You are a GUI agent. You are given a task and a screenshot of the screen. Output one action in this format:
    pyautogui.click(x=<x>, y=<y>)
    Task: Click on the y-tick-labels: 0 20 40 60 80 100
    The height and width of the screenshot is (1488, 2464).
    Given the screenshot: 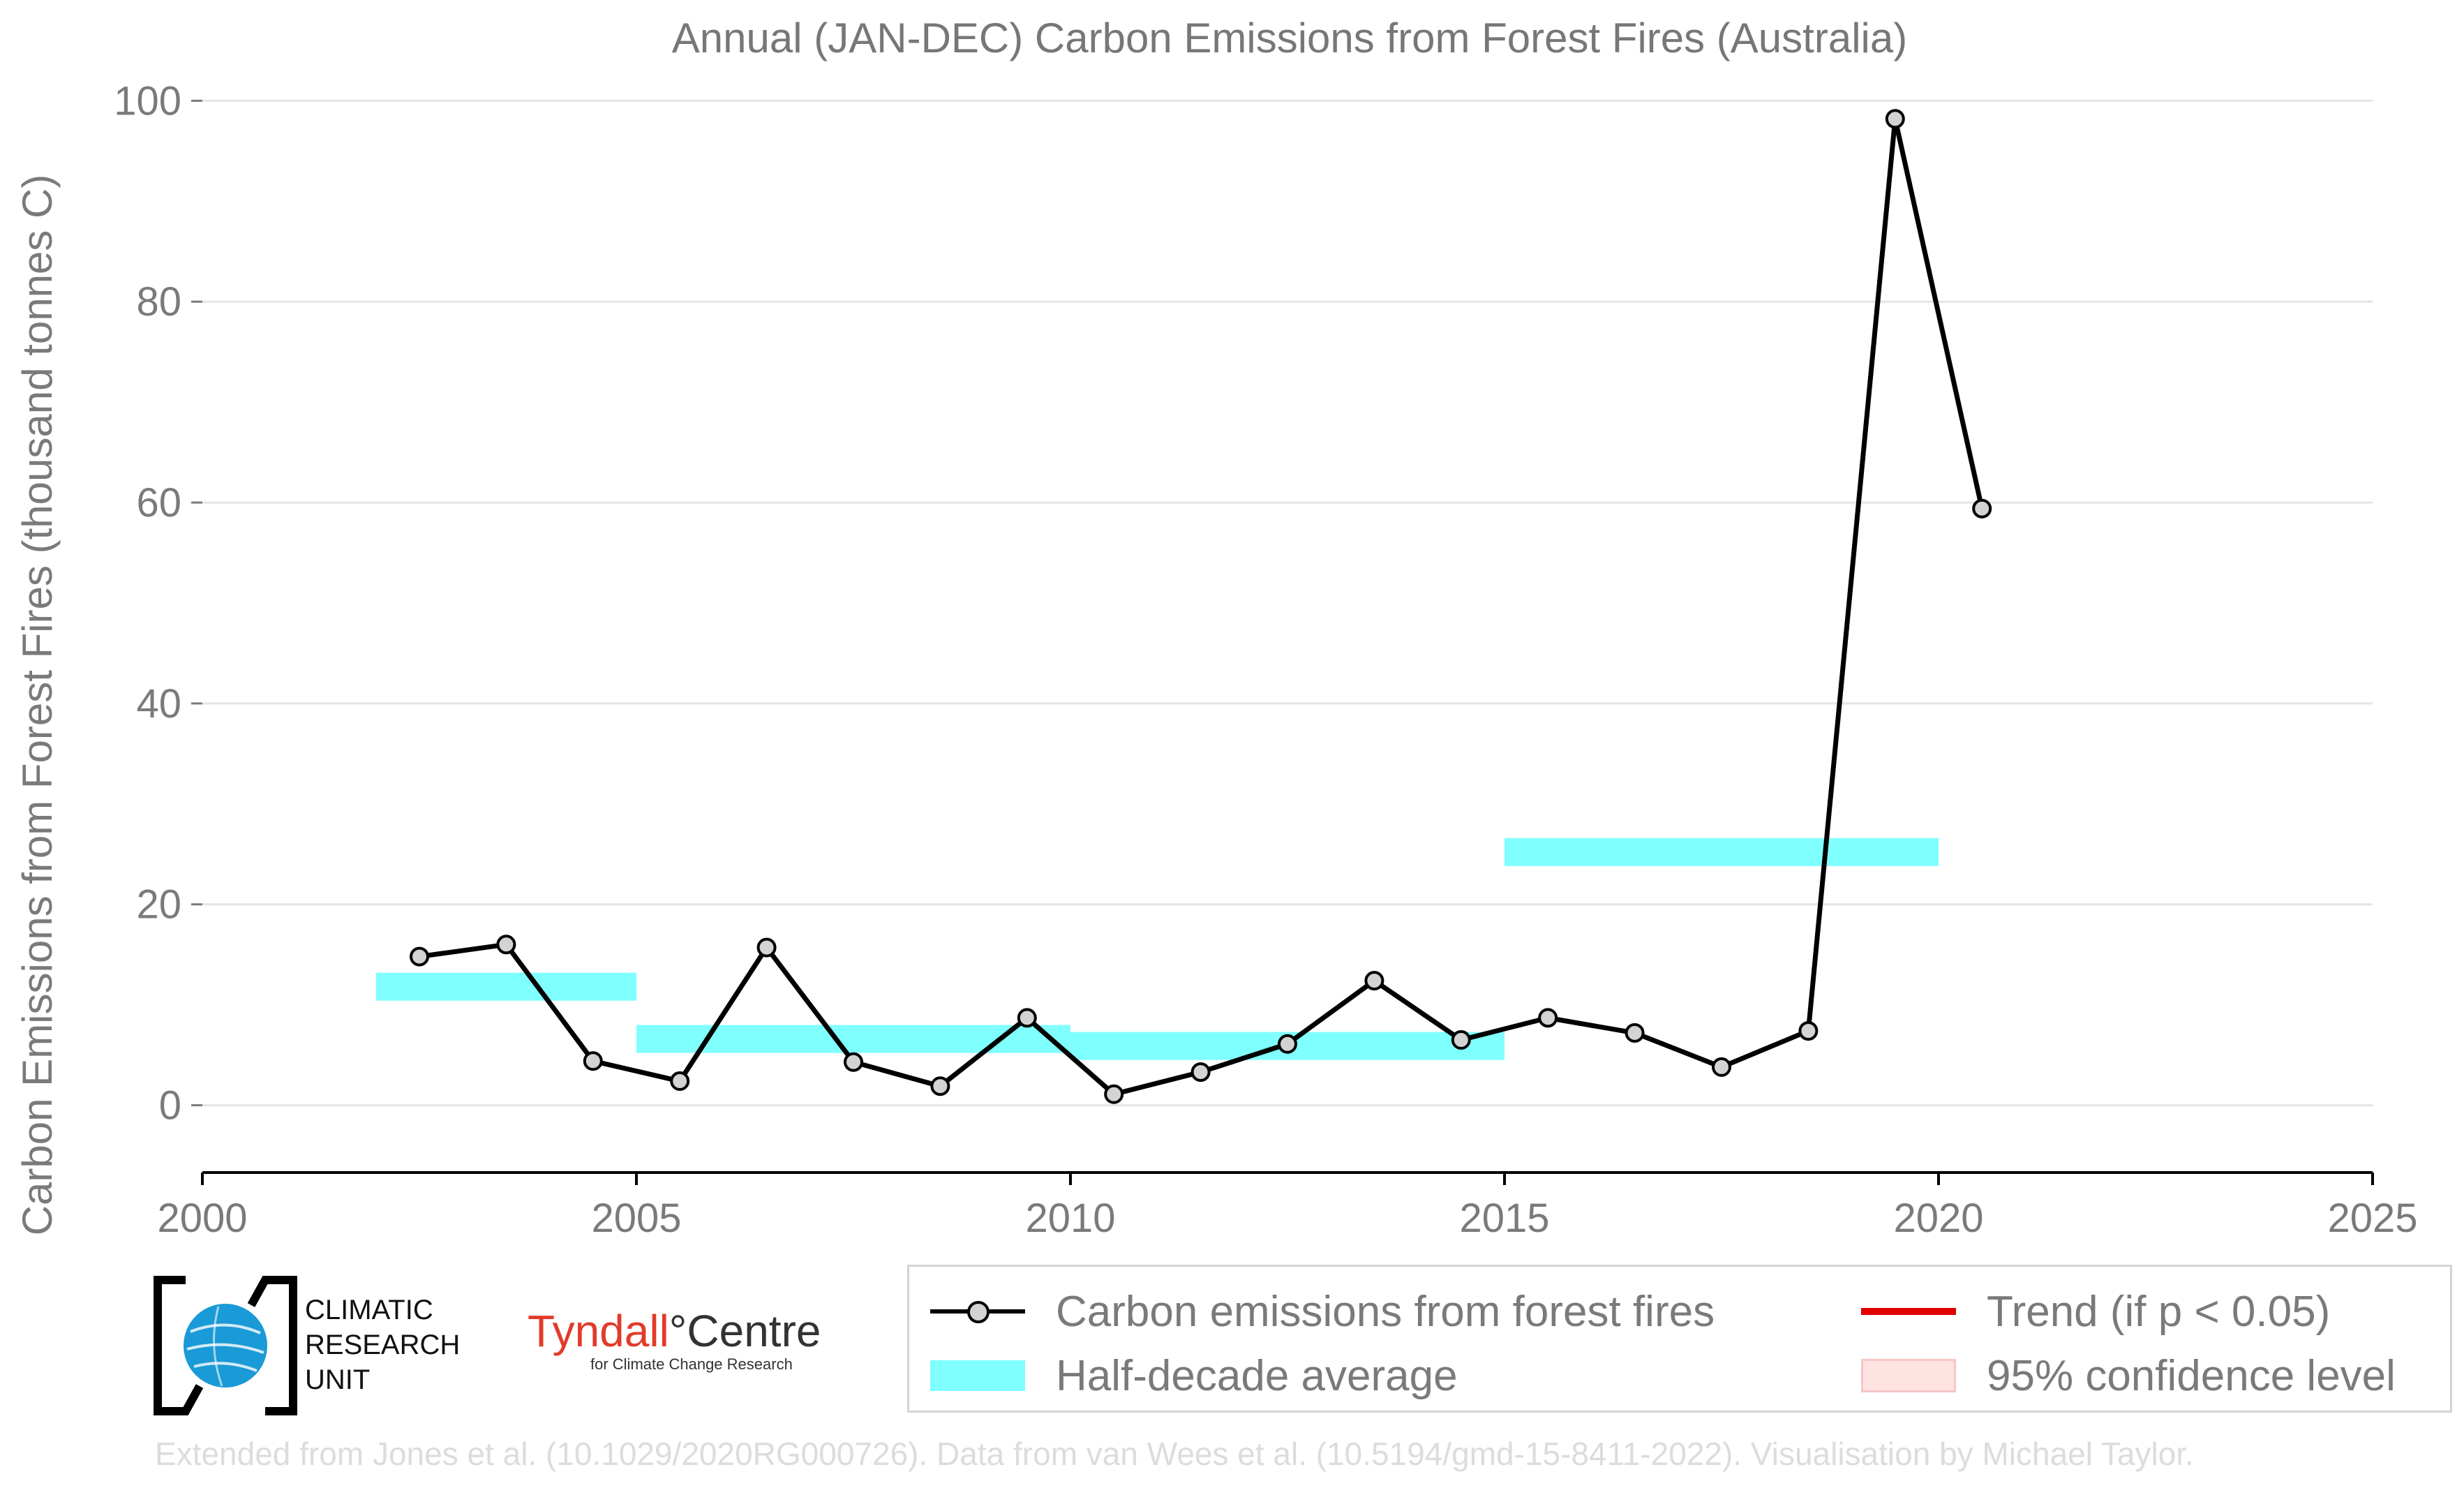 What is the action you would take?
    pyautogui.click(x=158, y=604)
    